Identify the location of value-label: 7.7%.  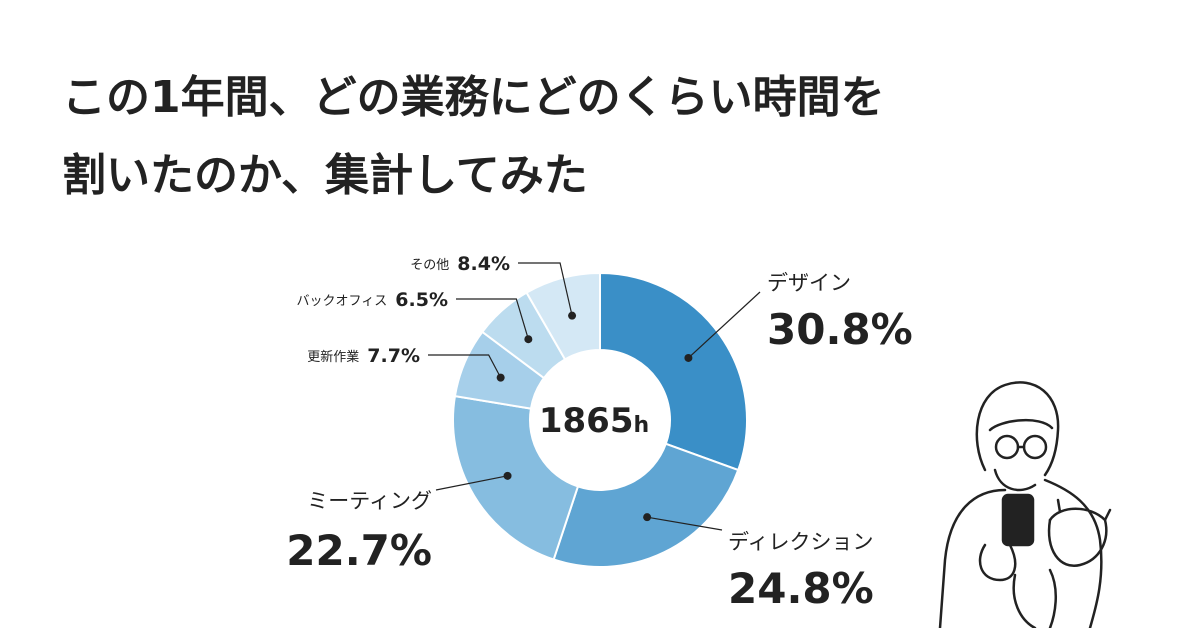
(393, 356).